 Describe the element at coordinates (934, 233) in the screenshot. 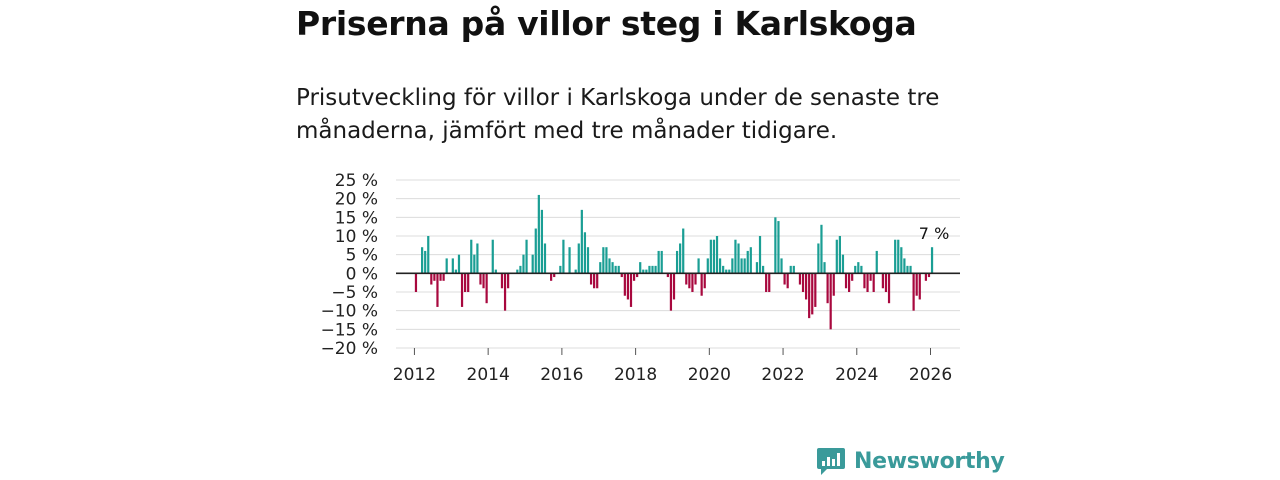

I see `latest-value-label: 7 %` at that location.